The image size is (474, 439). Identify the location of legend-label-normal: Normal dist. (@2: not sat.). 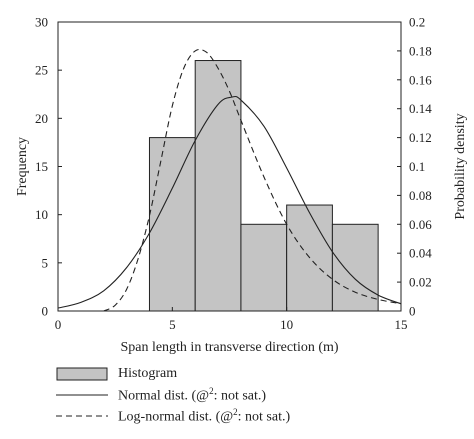
(192, 395).